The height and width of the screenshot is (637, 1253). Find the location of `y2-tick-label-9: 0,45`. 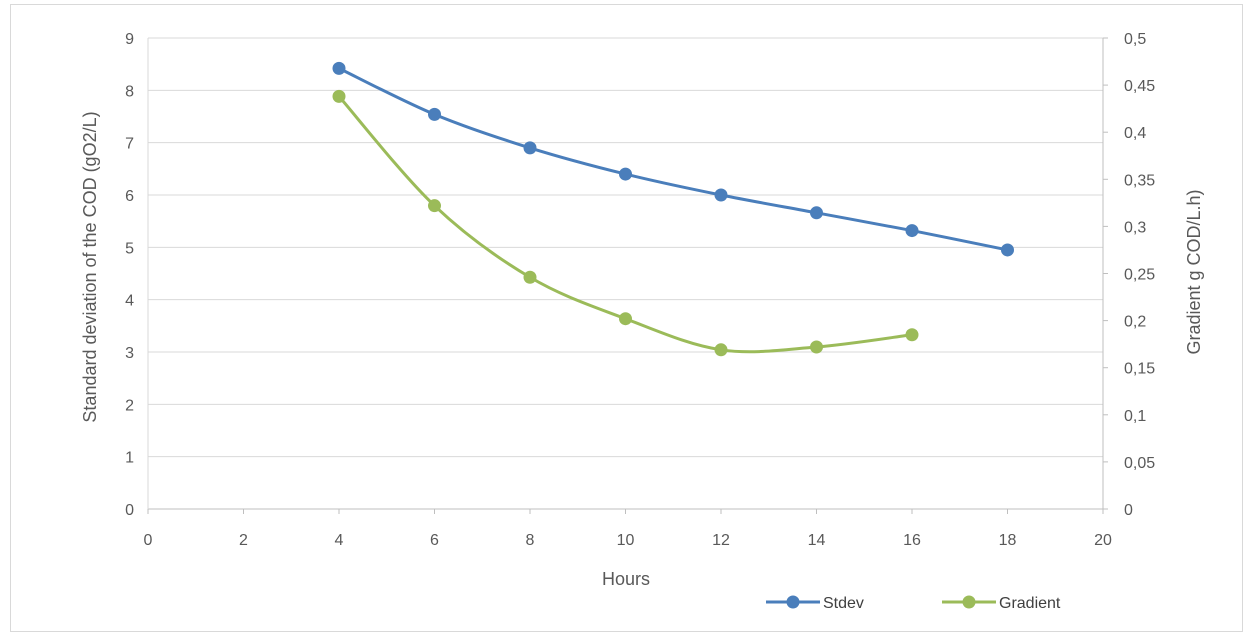

y2-tick-label-9: 0,45 is located at coordinates (1139, 86).